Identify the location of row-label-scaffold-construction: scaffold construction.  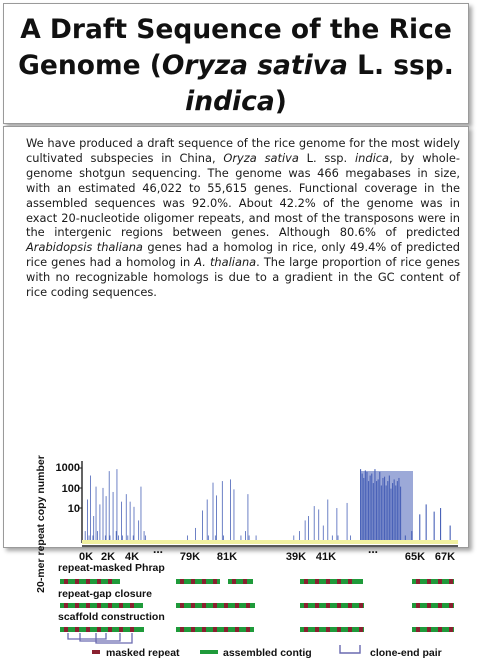
(111, 617).